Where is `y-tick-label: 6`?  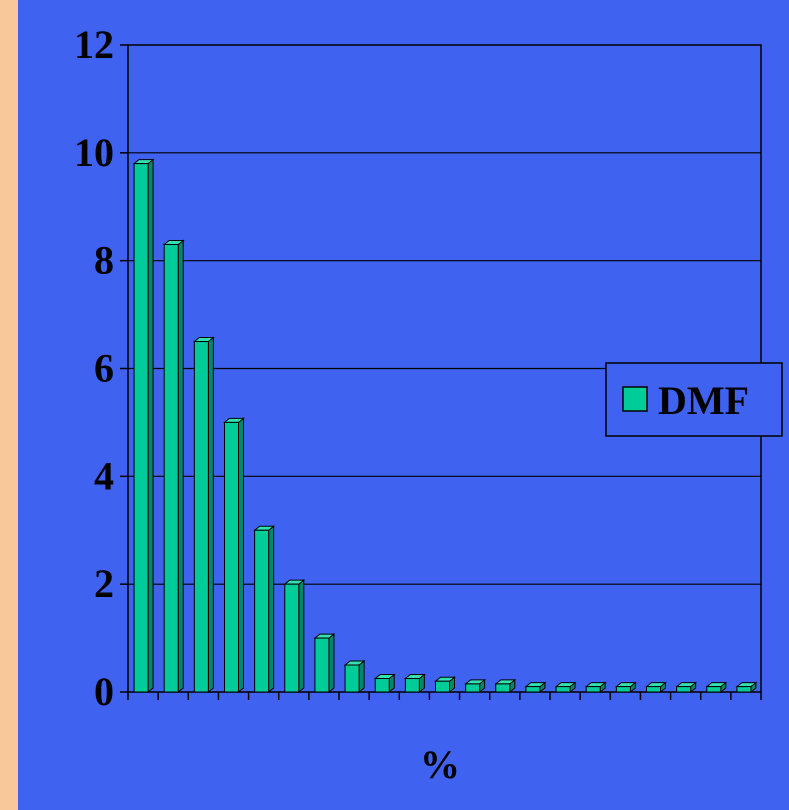
y-tick-label: 6 is located at coordinates (104, 368).